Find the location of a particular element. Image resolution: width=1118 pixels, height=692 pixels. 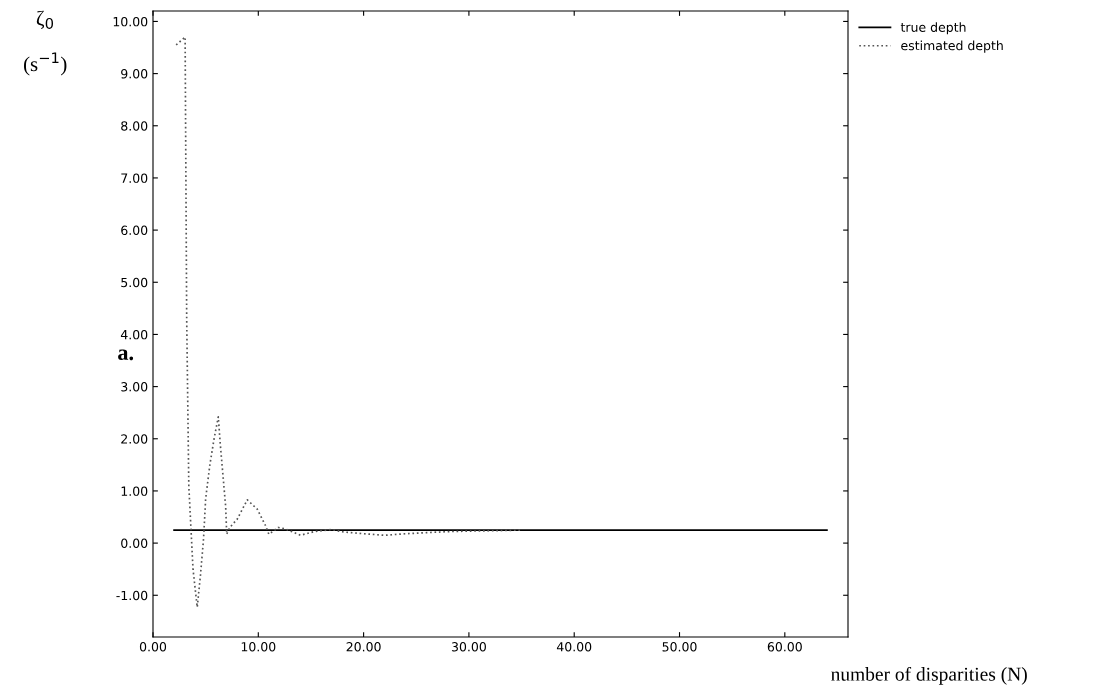

y-tick-label: 10.00 is located at coordinates (130, 21).